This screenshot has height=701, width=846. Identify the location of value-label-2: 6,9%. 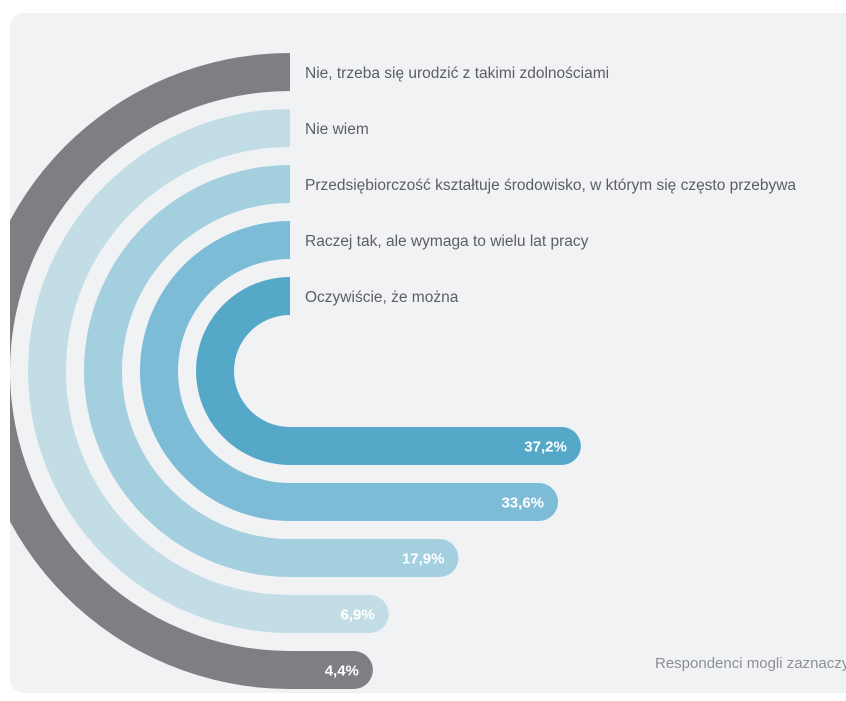
(358, 615).